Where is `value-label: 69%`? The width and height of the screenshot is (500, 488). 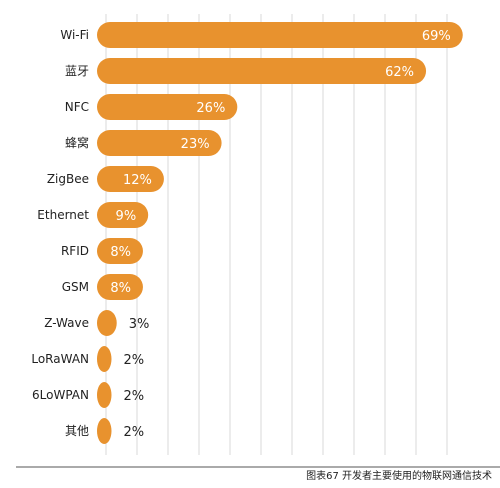 value-label: 69% is located at coordinates (436, 36).